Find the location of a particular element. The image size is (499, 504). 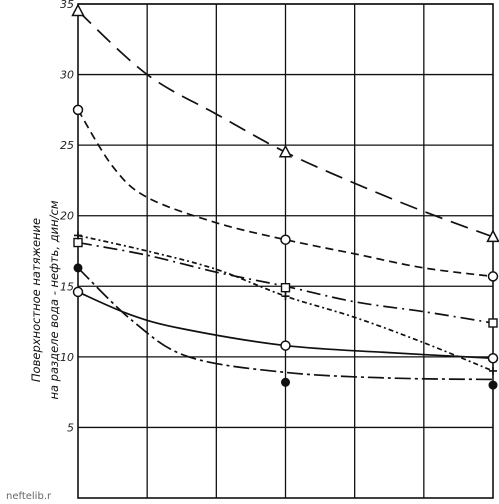

series-line-circle-solid is located at coordinates (285, 325).